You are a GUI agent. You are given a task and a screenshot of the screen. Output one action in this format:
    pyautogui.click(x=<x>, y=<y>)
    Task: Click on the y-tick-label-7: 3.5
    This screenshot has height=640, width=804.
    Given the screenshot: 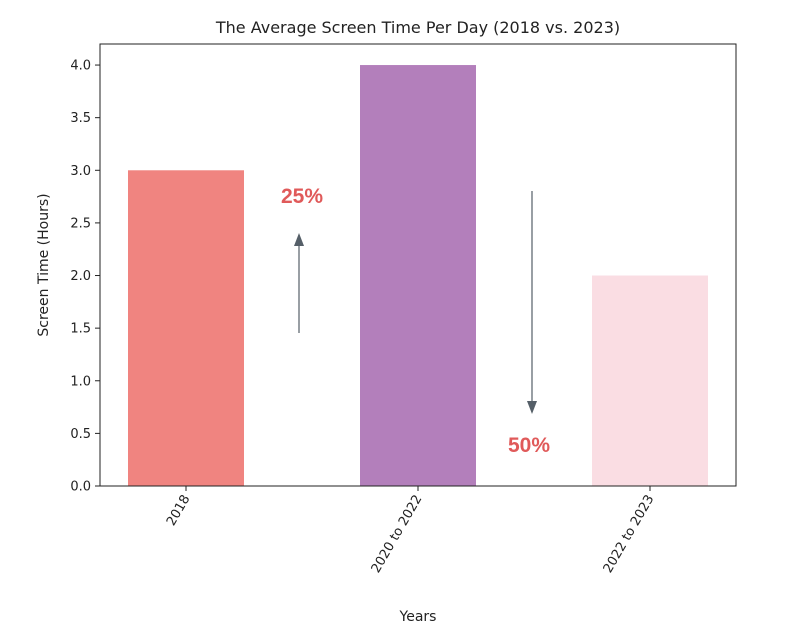 What is the action you would take?
    pyautogui.click(x=80, y=118)
    